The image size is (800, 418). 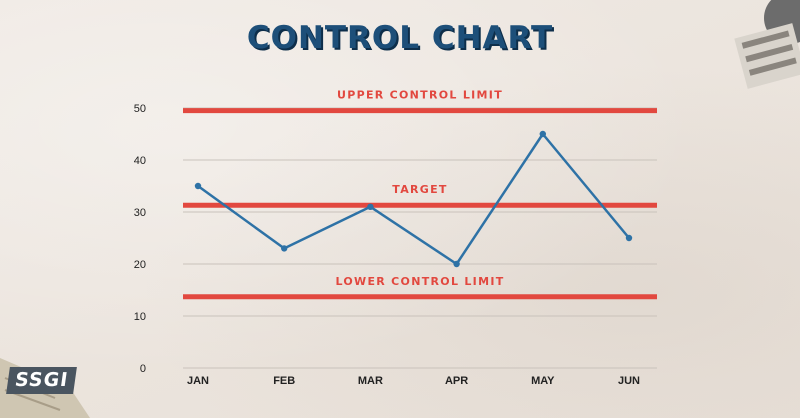 What do you see at coordinates (140, 213) in the screenshot?
I see `y-tick-label: 30` at bounding box center [140, 213].